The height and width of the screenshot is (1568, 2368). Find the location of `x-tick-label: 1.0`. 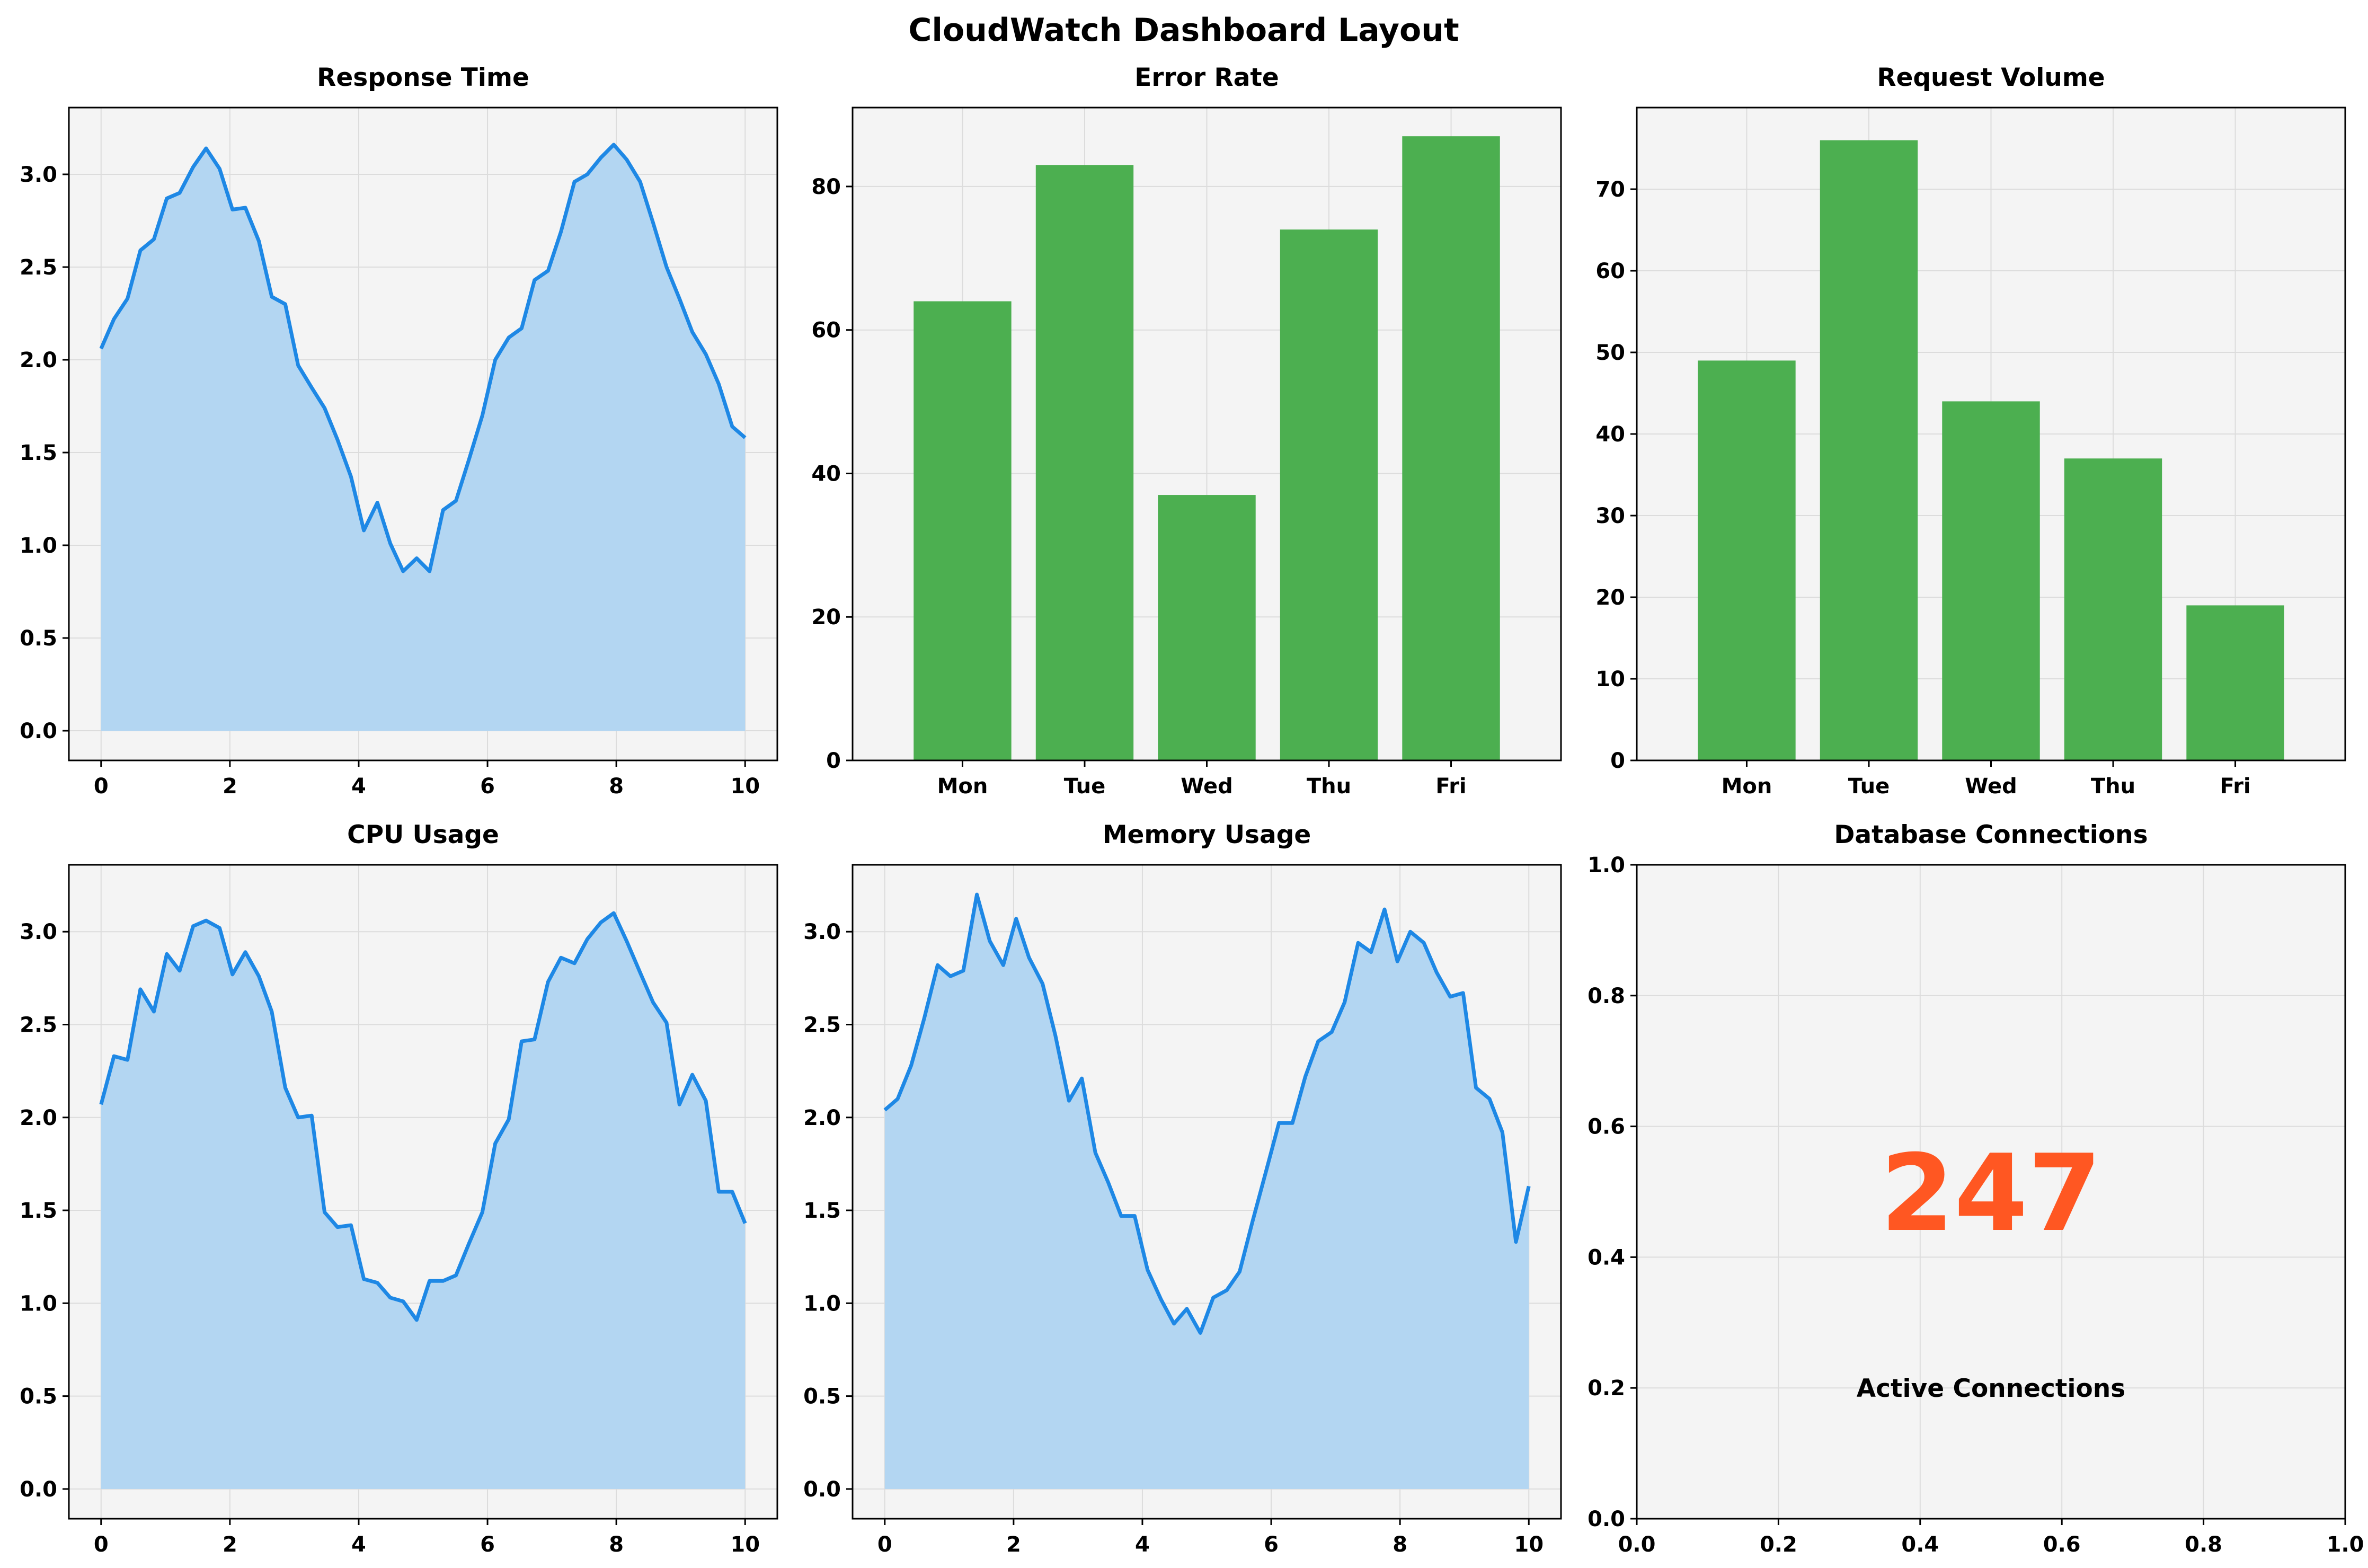

x-tick-label: 1.0 is located at coordinates (2345, 1544).